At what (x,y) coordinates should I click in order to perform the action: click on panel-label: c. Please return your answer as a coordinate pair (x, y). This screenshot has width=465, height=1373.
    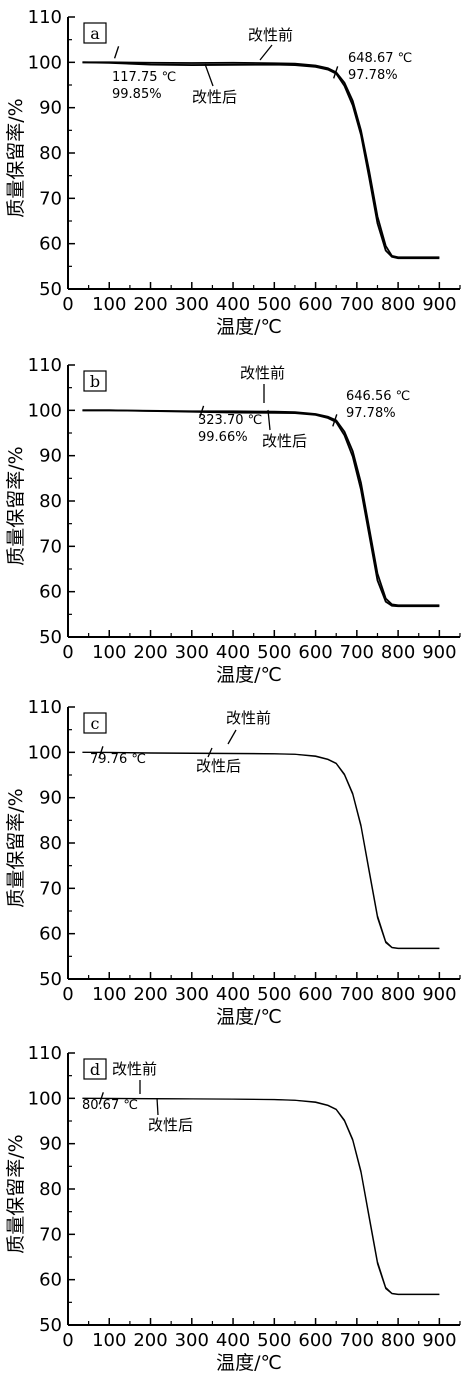
    Looking at the image, I should click on (95, 723).